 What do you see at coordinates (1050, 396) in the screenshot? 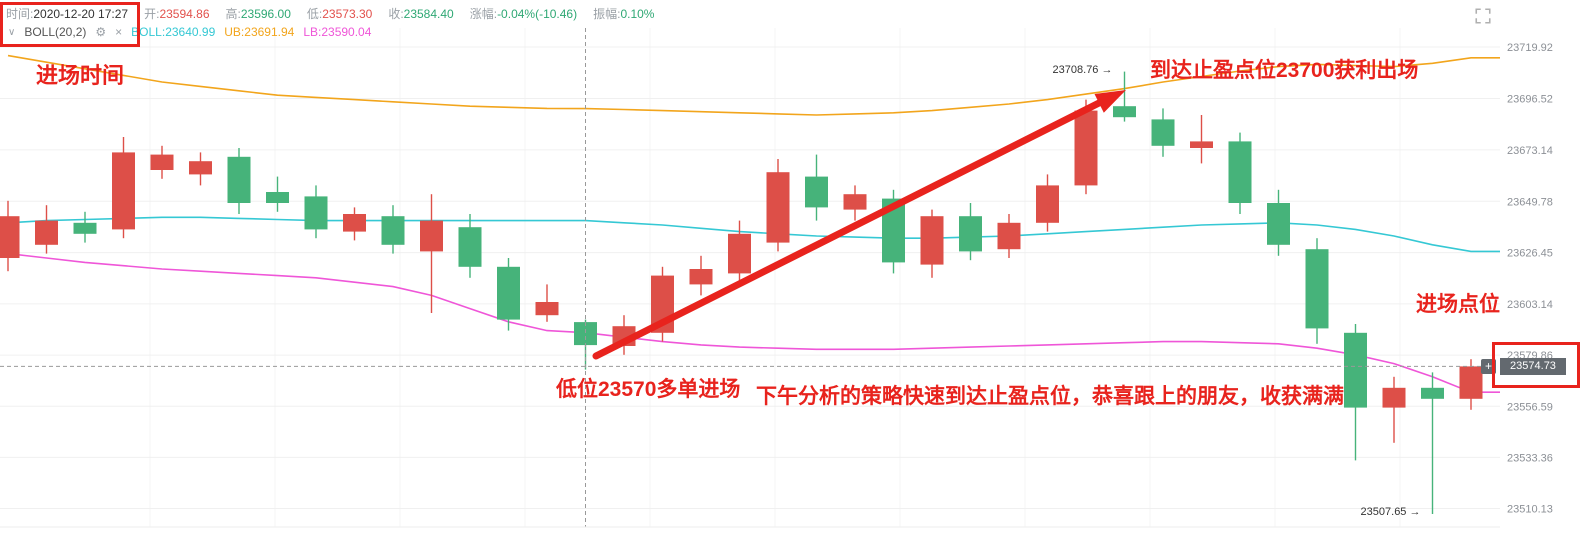
I see `annotation-congrats: 下午分析的策略快速到达止盈点位，恭喜跟上的朋友，收获满满` at bounding box center [1050, 396].